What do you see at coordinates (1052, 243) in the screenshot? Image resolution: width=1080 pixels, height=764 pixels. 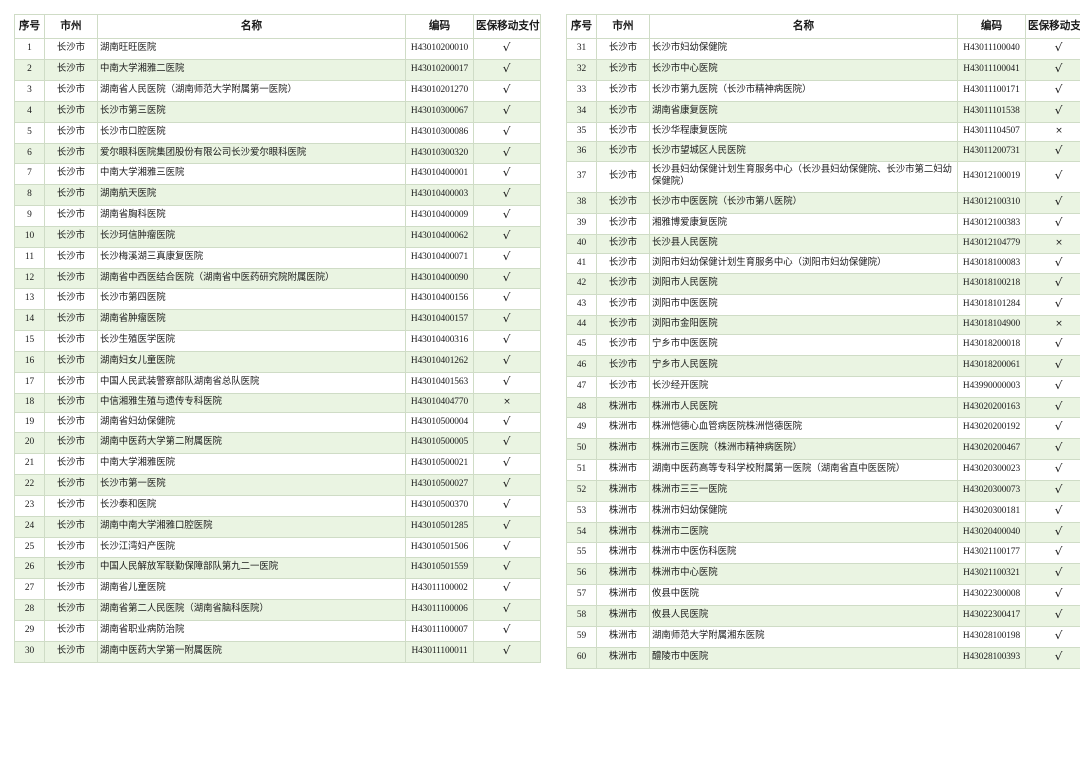 I see `cell-mobile-payment: ×` at bounding box center [1052, 243].